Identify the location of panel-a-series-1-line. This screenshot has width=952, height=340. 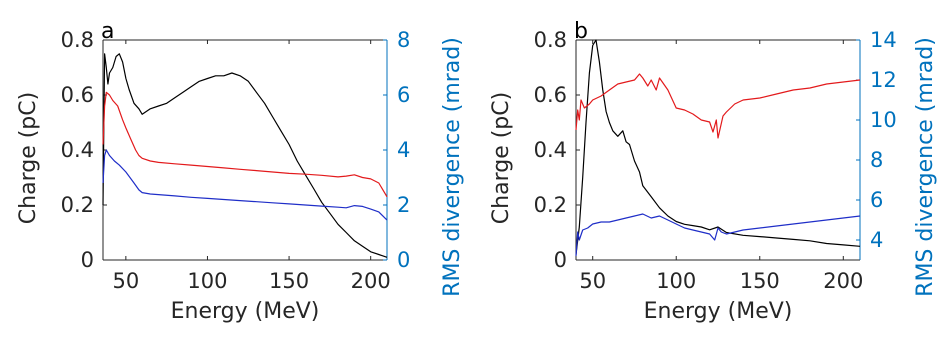
(245, 144).